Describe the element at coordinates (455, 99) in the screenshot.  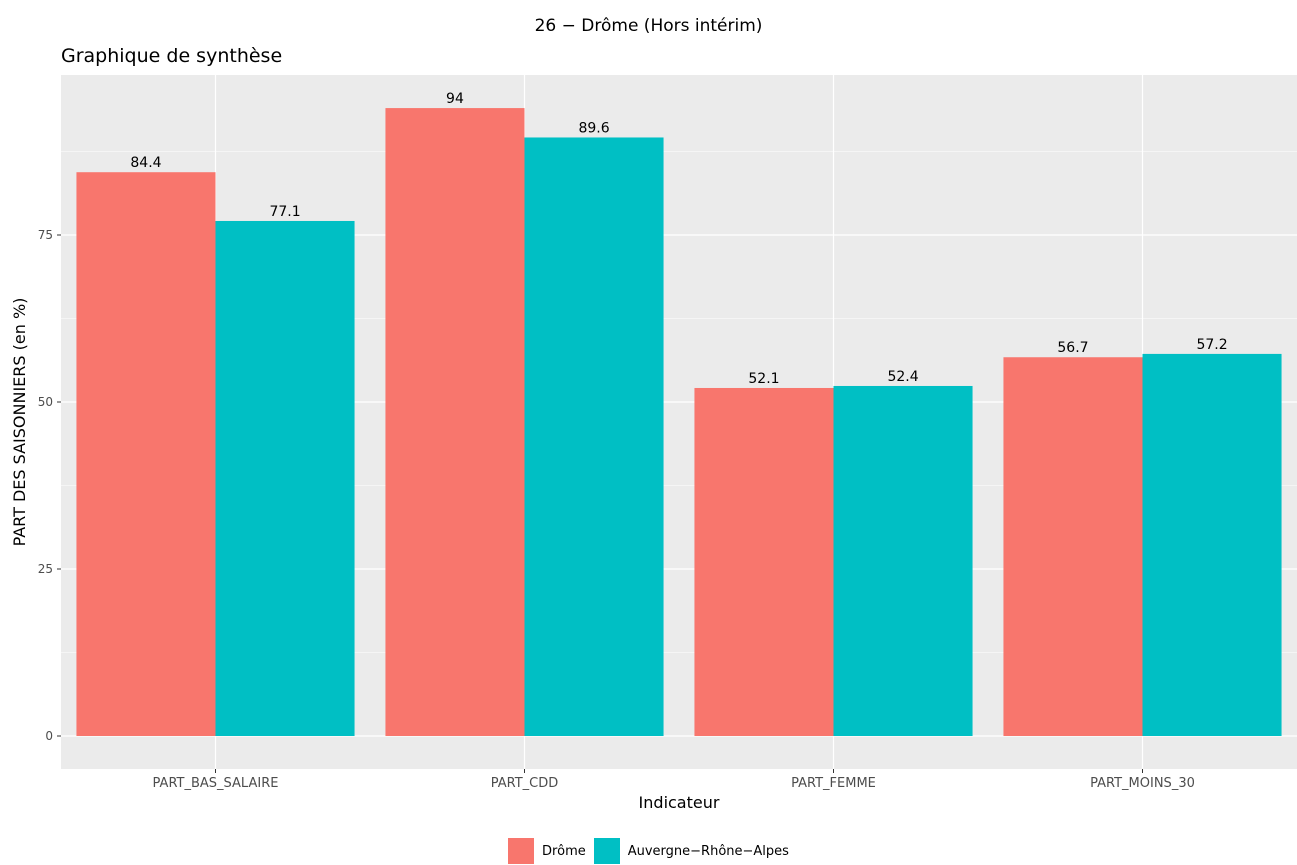
I see `data-label: 94` at that location.